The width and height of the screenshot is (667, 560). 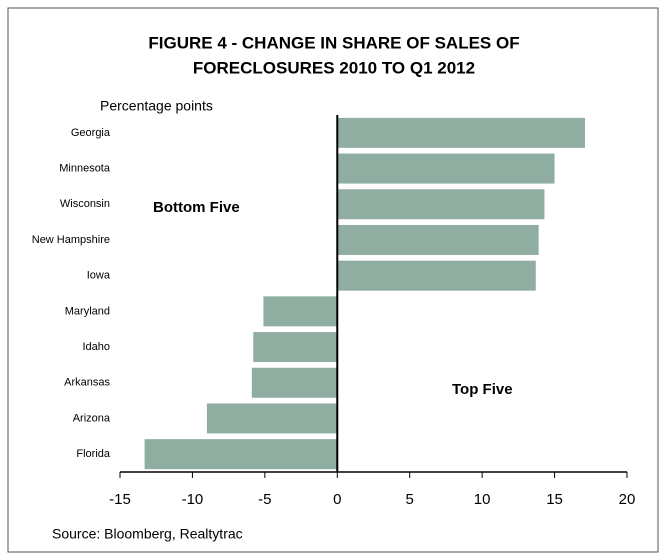 I want to click on y-tick-label: Arizona, so click(x=92, y=418).